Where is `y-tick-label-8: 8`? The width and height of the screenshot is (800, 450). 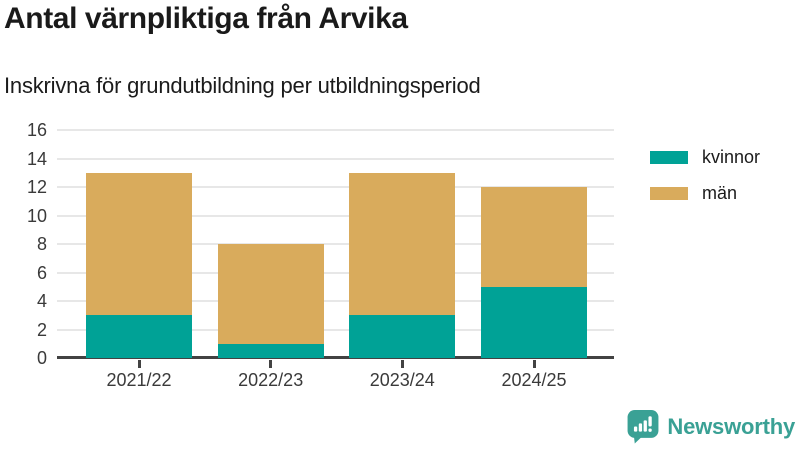 y-tick-label-8: 8 is located at coordinates (41, 244).